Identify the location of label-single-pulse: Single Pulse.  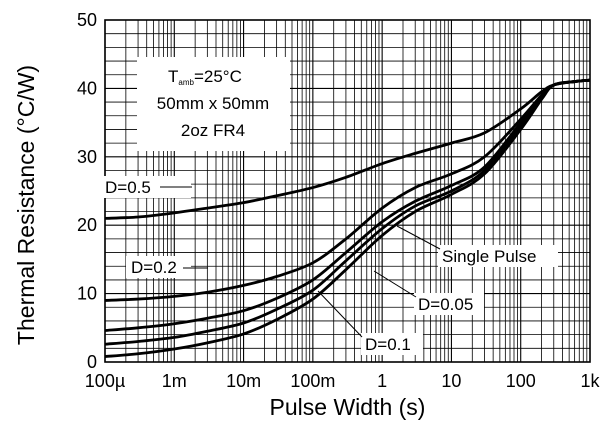
(489, 256).